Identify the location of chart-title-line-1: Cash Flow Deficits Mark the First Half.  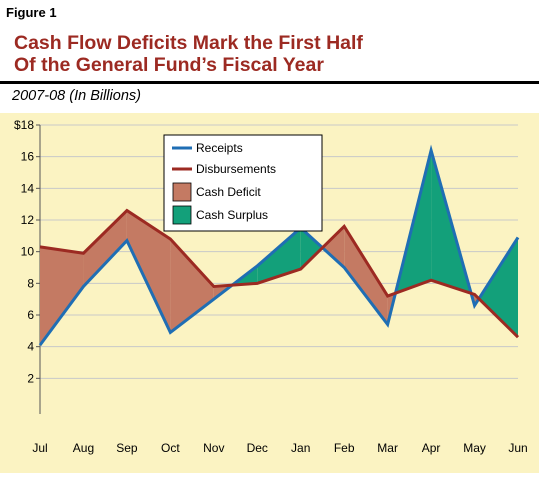
(188, 43).